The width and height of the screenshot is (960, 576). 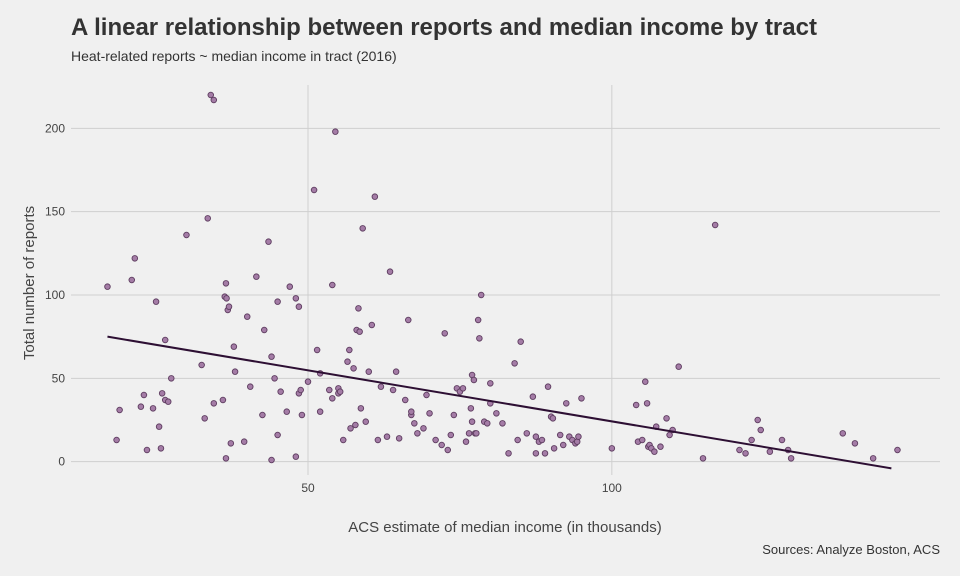 I want to click on x-tick-label: 100, so click(x=612, y=488).